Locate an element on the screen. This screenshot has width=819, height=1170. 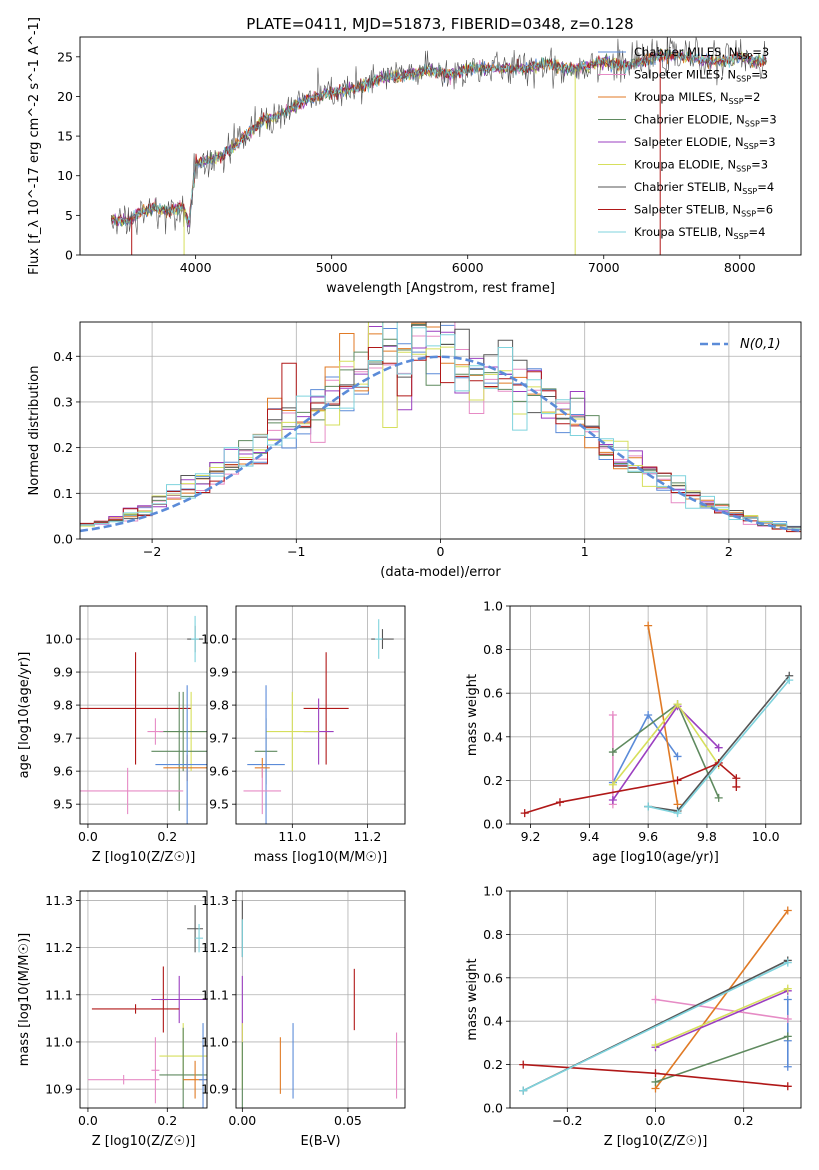
mass_vs_Z-ytick-label: 11.3 is located at coordinates (59, 900).